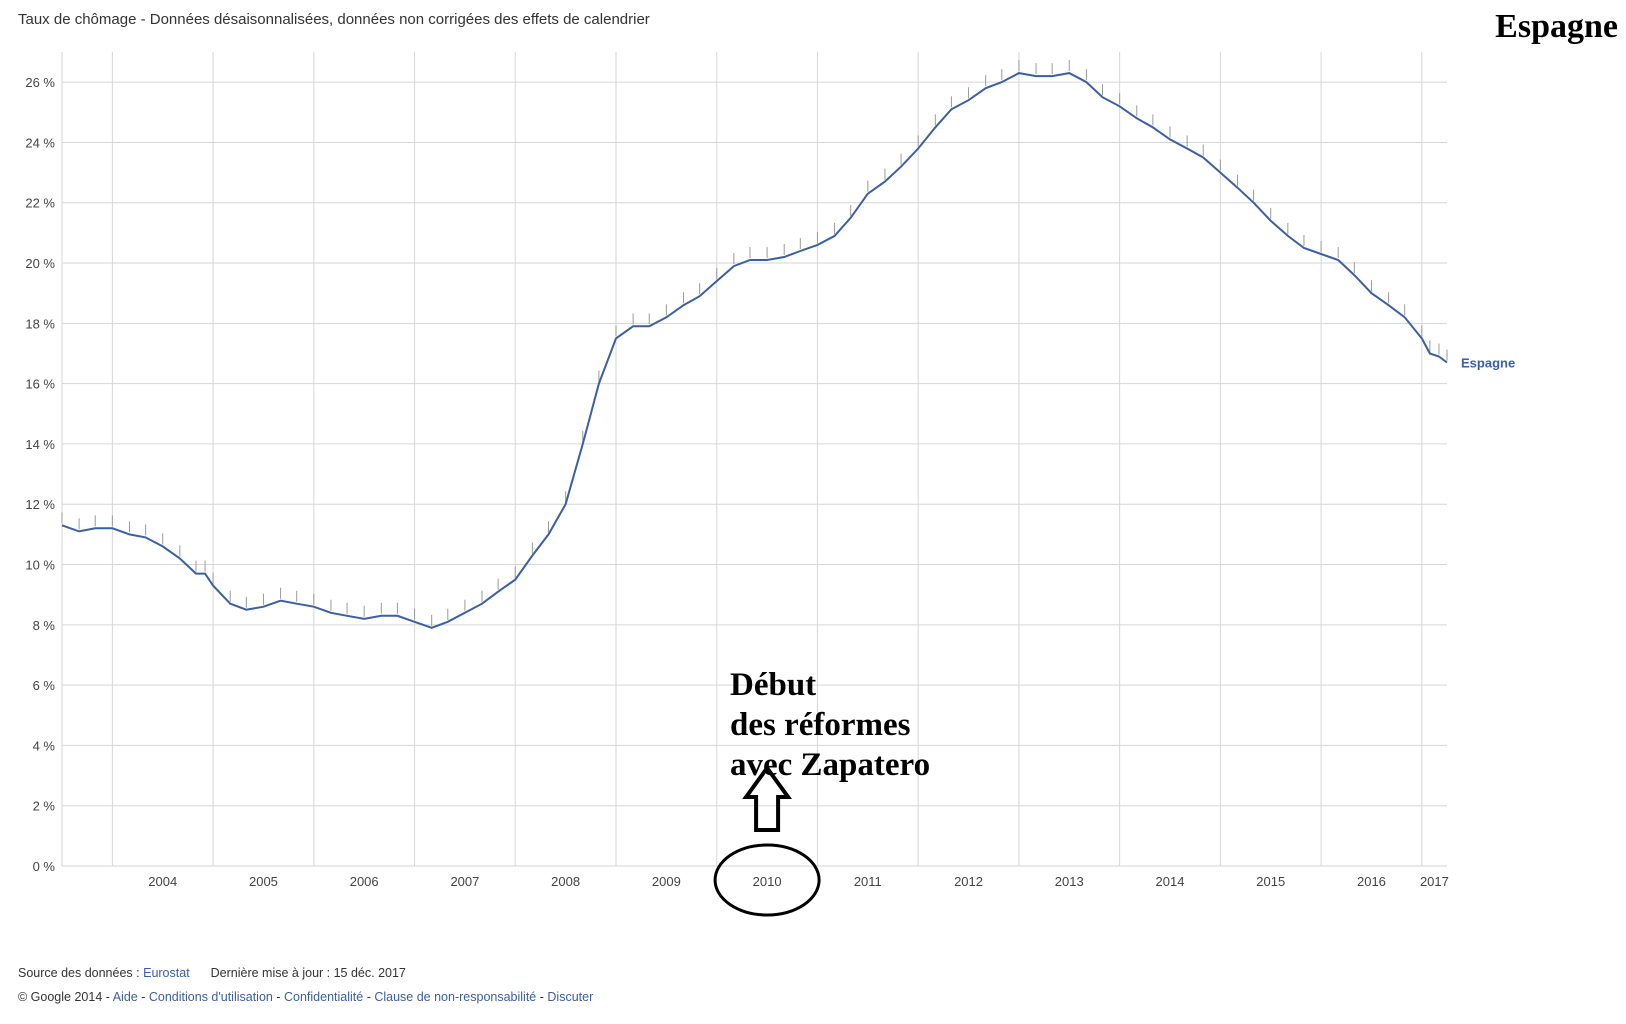 The height and width of the screenshot is (1024, 1626). Describe the element at coordinates (40, 203) in the screenshot. I see `y-tick-label: 22 %` at that location.